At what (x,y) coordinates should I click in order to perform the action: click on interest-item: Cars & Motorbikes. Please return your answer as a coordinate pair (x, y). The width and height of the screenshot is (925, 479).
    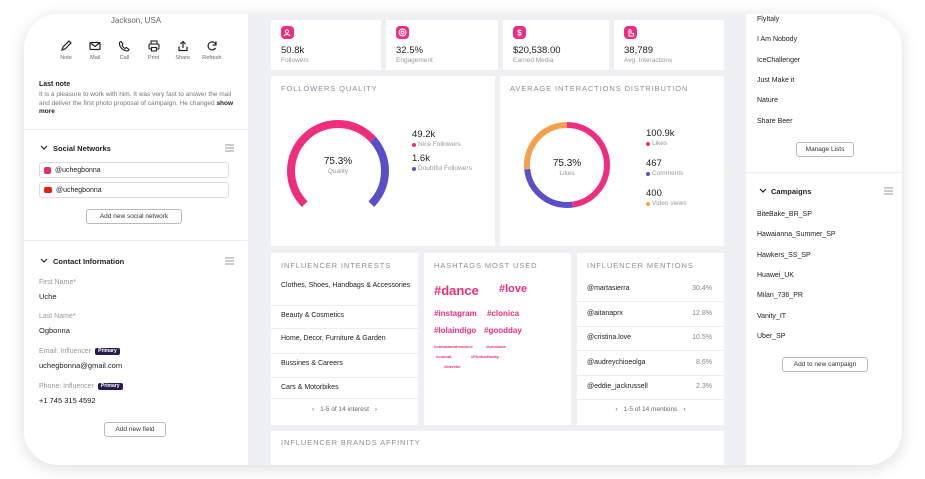
    Looking at the image, I should click on (310, 387).